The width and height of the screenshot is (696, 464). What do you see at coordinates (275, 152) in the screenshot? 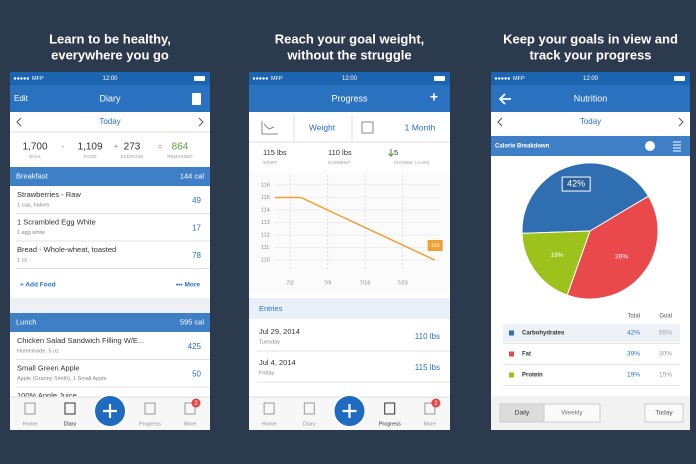
I see `stat-value: 115 lbs` at bounding box center [275, 152].